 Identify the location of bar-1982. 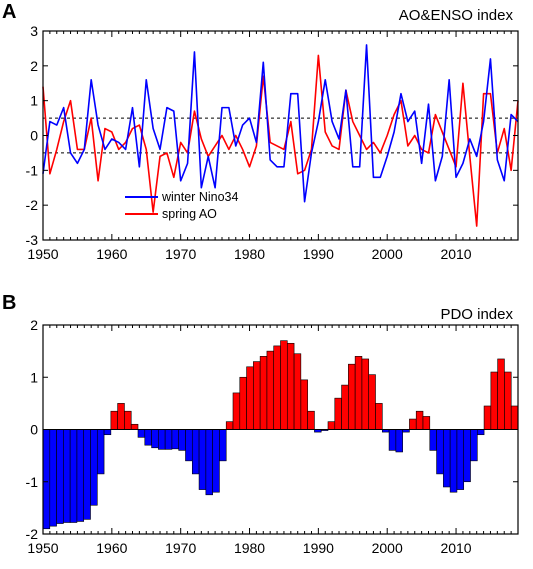
(263, 393).